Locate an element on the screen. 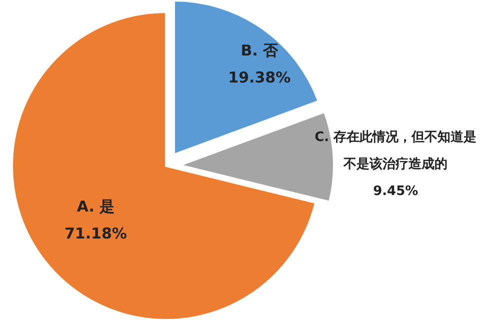 The image size is (500, 324). data-label: 71.18% is located at coordinates (95, 233).